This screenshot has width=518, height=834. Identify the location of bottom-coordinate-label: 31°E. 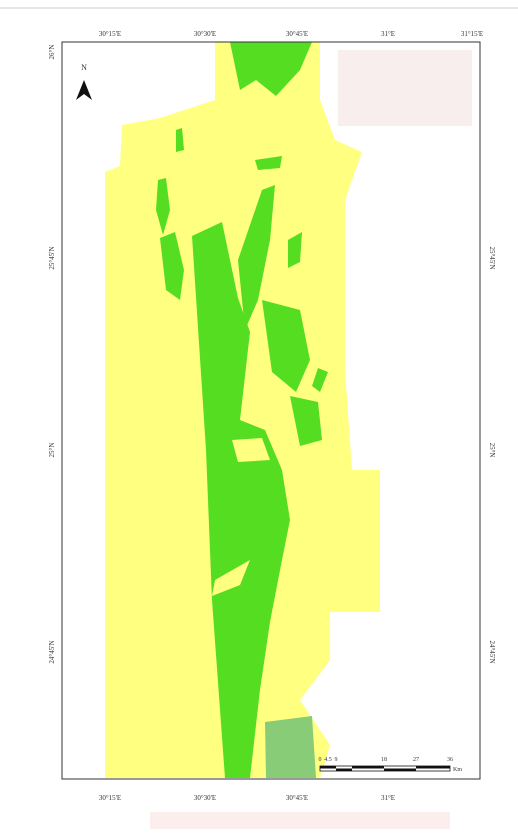
(388, 798).